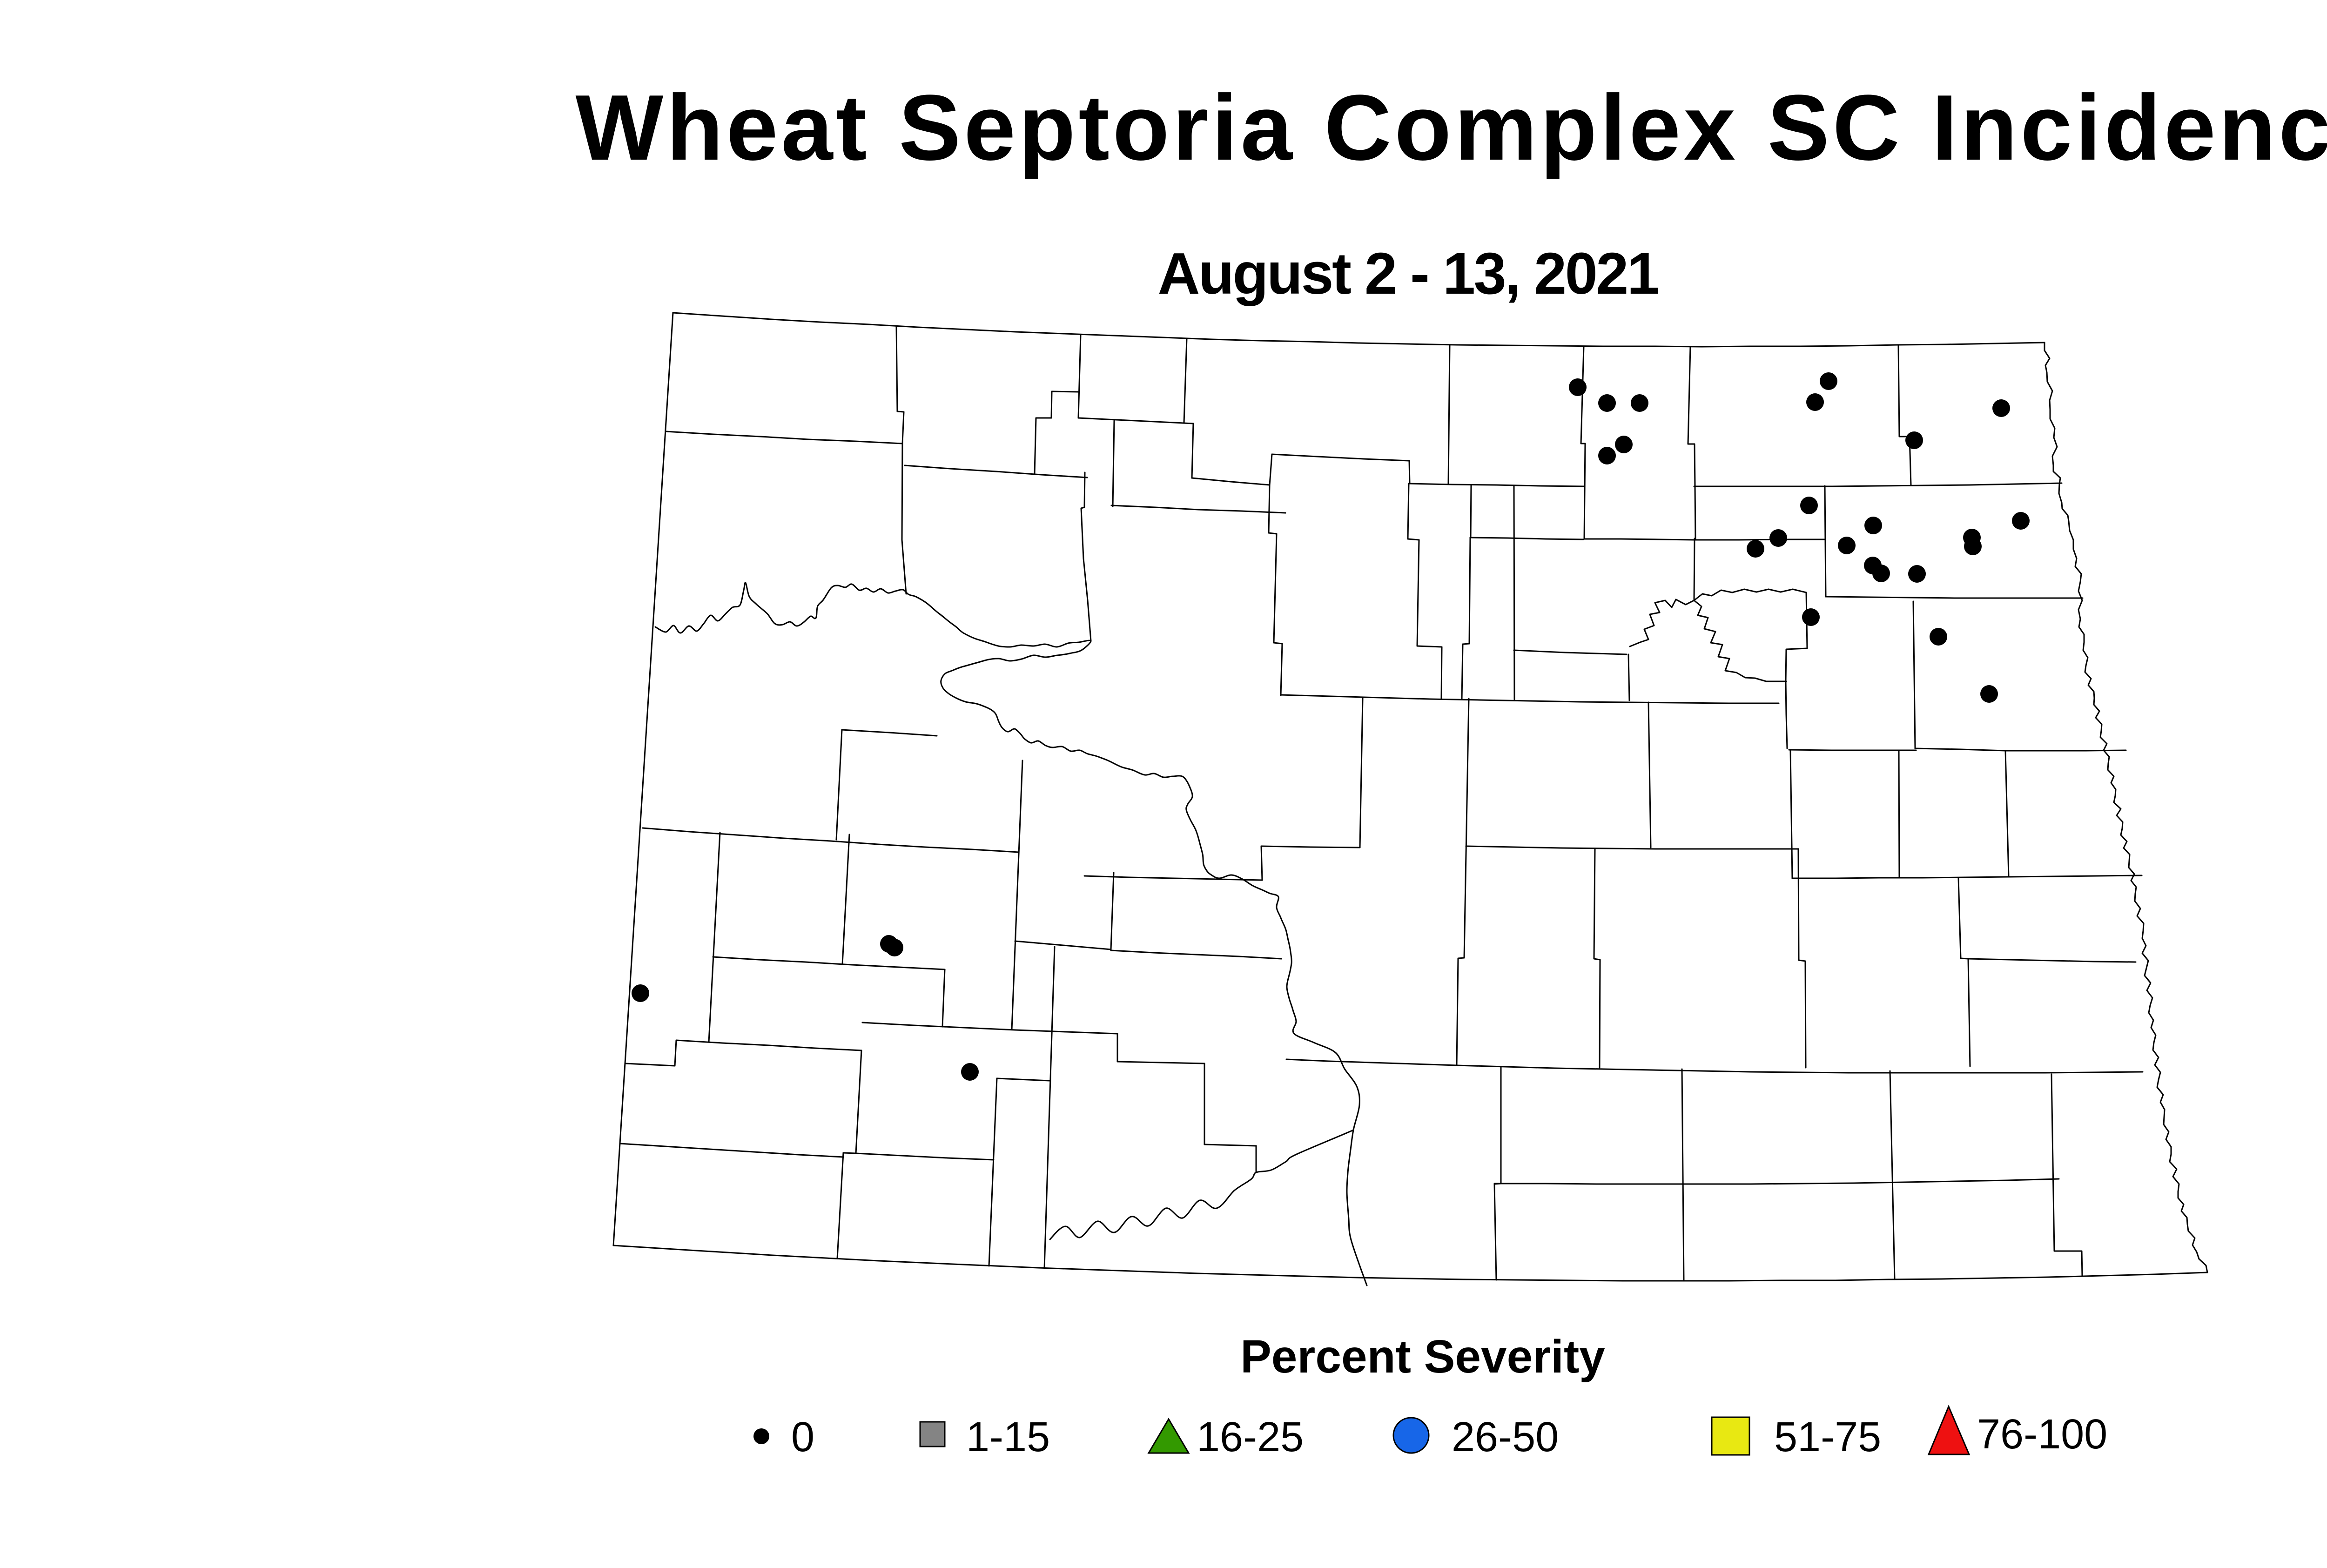  What do you see at coordinates (1250, 1437) in the screenshot?
I see `svg-text: 16-25` at bounding box center [1250, 1437].